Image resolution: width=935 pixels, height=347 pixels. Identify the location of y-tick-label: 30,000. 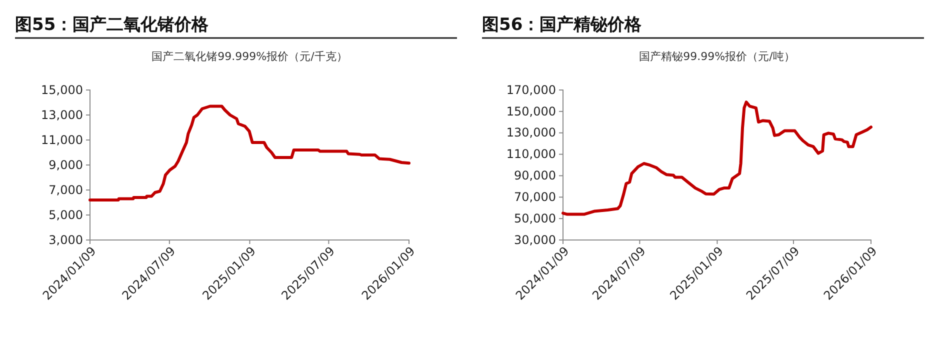
(535, 239).